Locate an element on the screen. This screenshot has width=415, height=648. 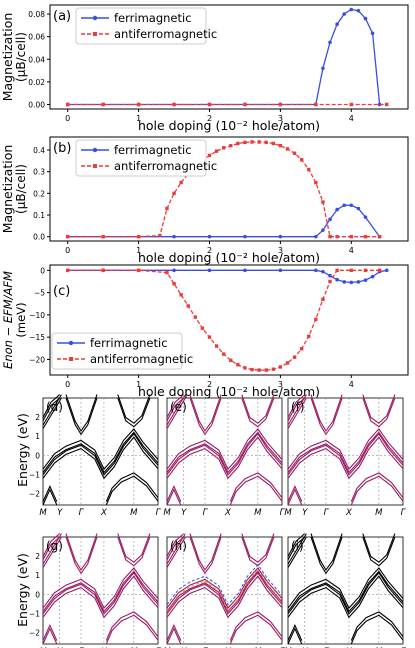
band-y-label-top: Energy (eV) is located at coordinates (22, 450).